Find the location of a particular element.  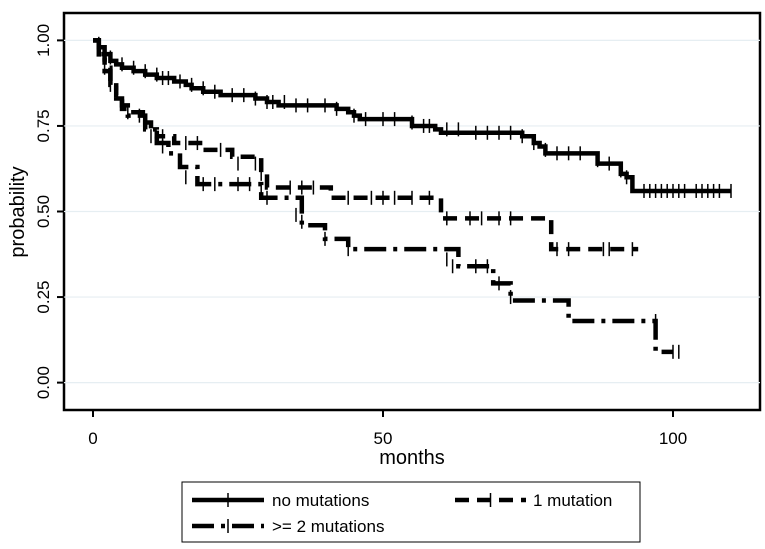

y-tick-label: 0.75 is located at coordinates (43, 125).